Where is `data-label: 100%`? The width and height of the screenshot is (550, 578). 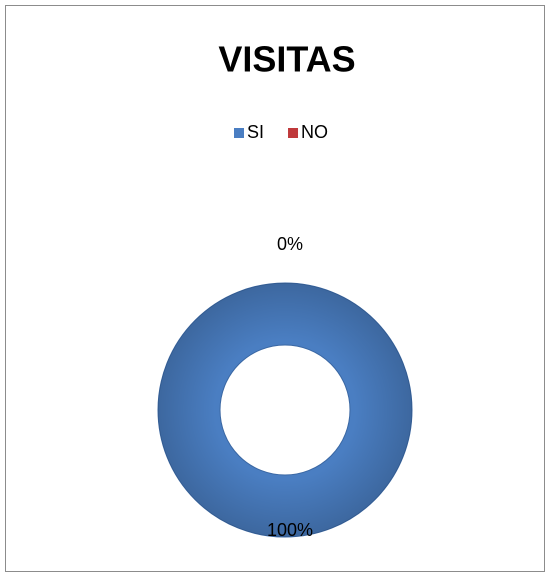
data-label: 100% is located at coordinates (290, 530).